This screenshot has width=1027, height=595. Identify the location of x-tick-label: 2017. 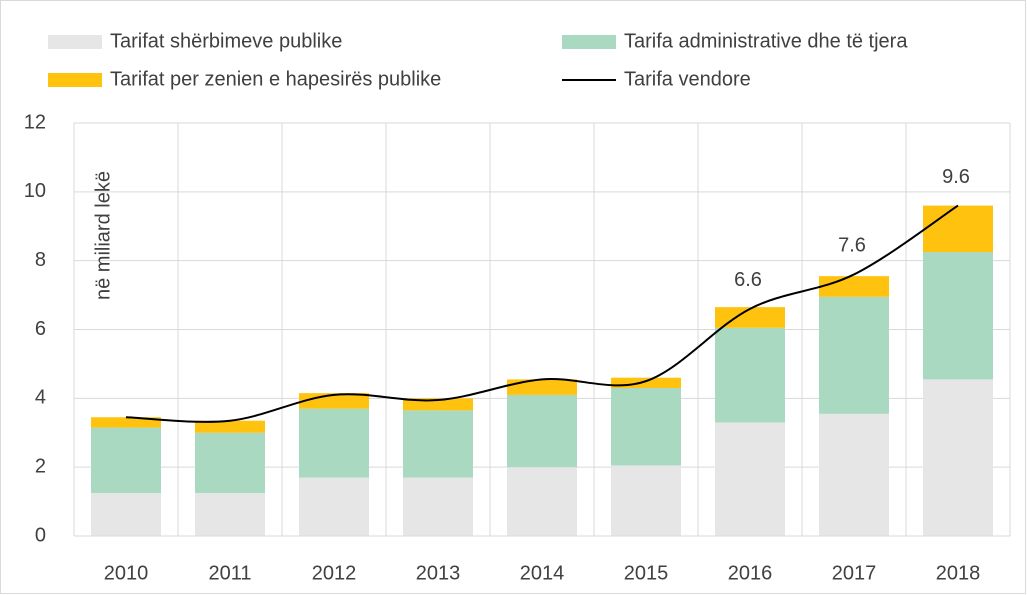
(854, 573).